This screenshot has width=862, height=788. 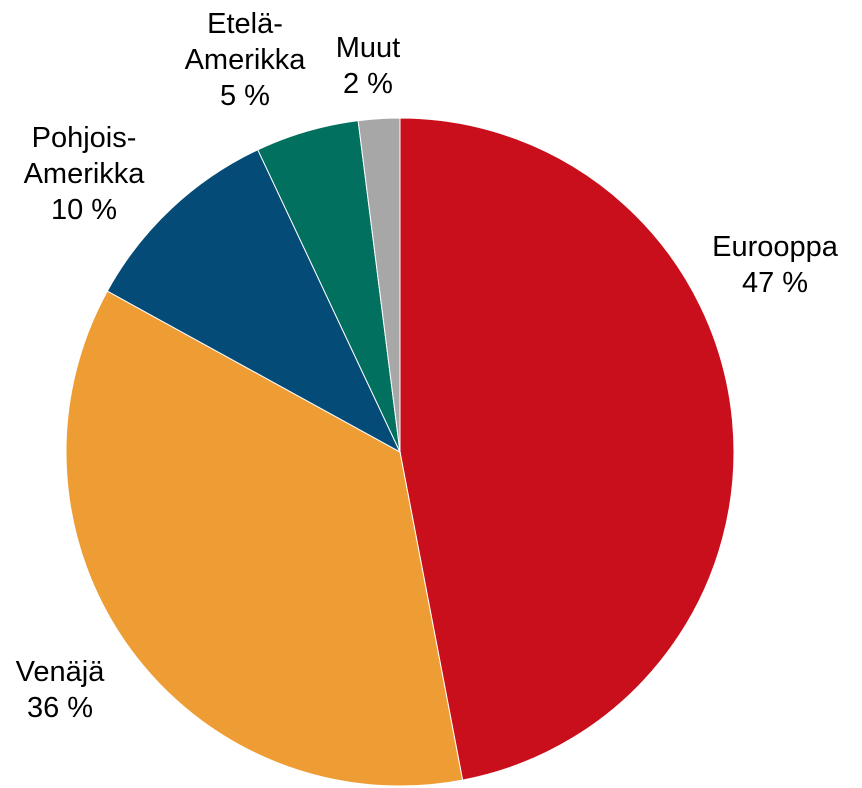 I want to click on slice-name-label: Venäjä, so click(x=61, y=672).